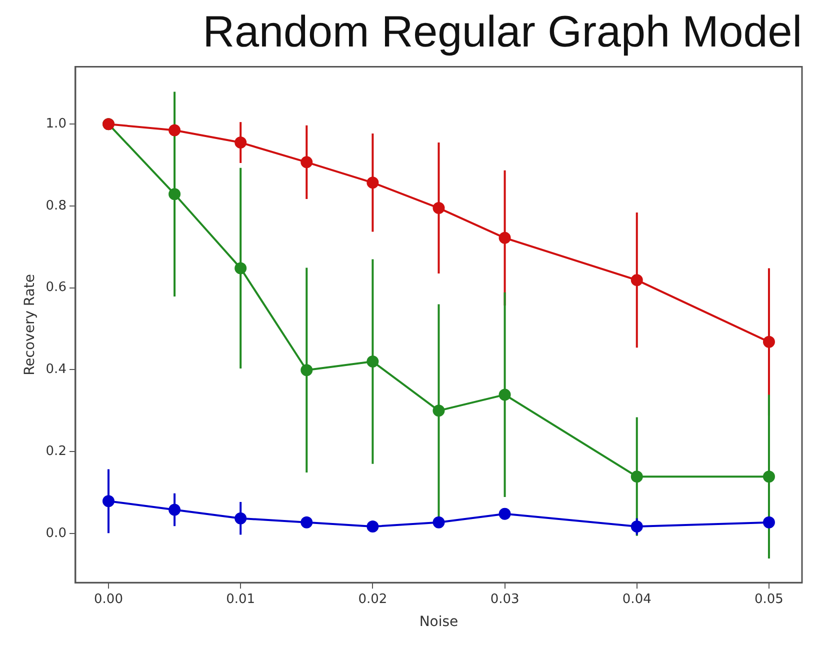  What do you see at coordinates (769, 599) in the screenshot?
I see `x-tick-label: 0.05` at bounding box center [769, 599].